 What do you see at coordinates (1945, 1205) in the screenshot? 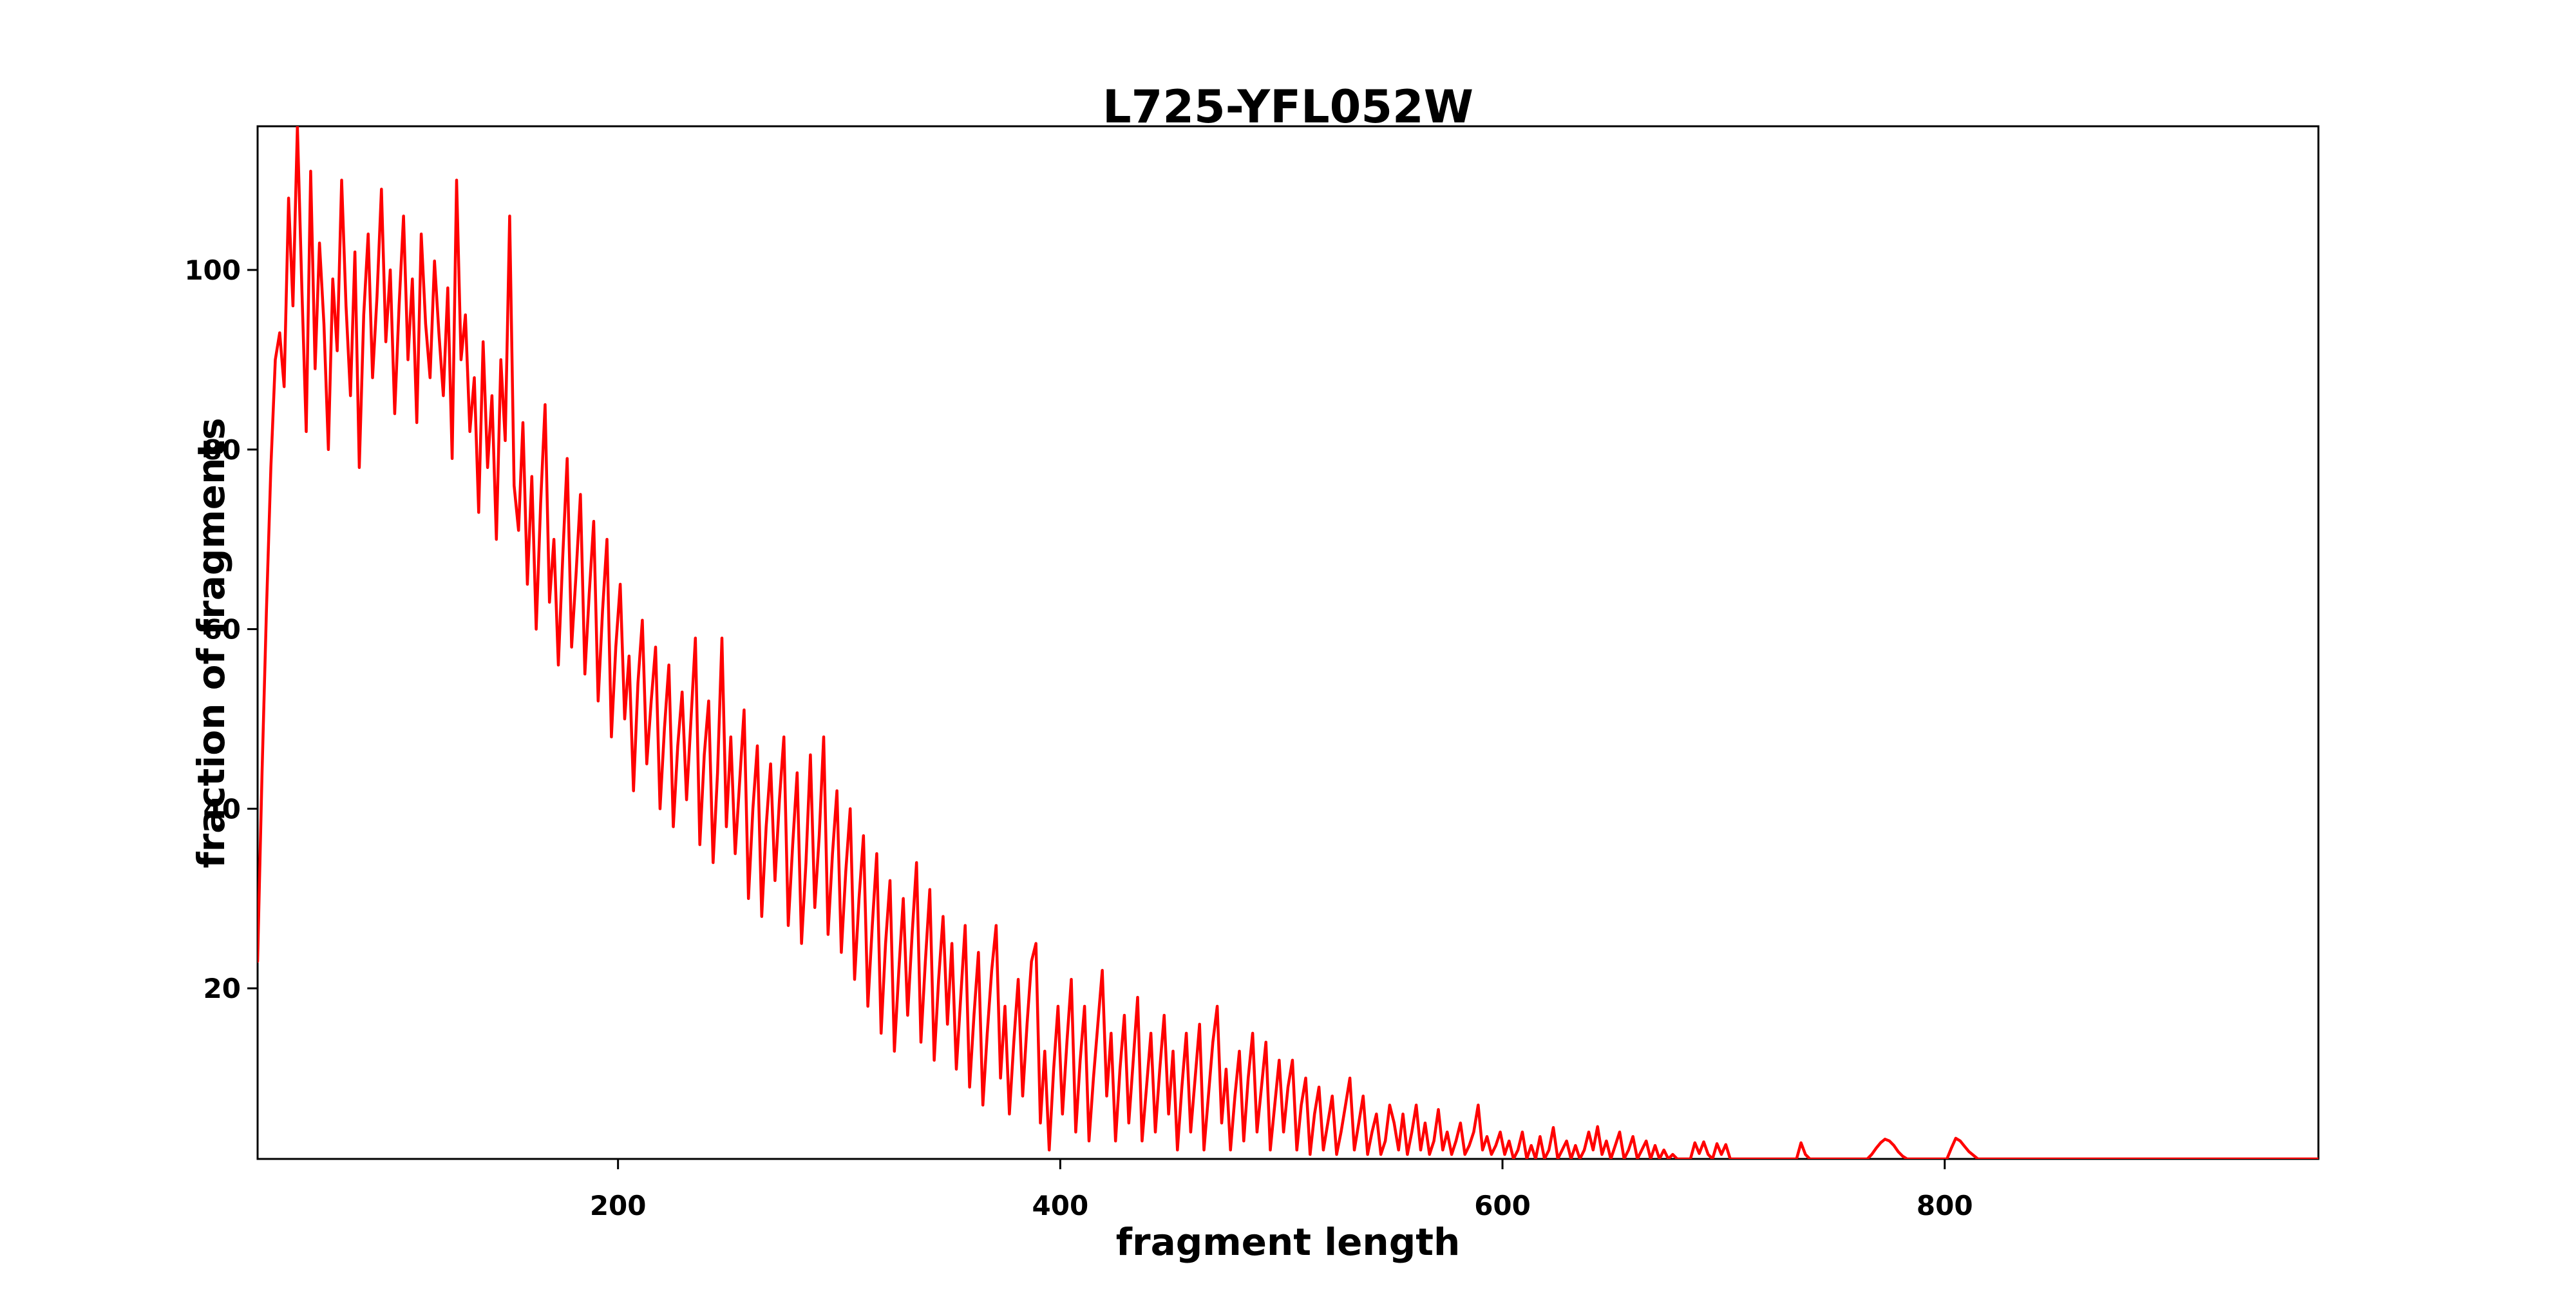
I see `x-tick-label: 800` at bounding box center [1945, 1205].